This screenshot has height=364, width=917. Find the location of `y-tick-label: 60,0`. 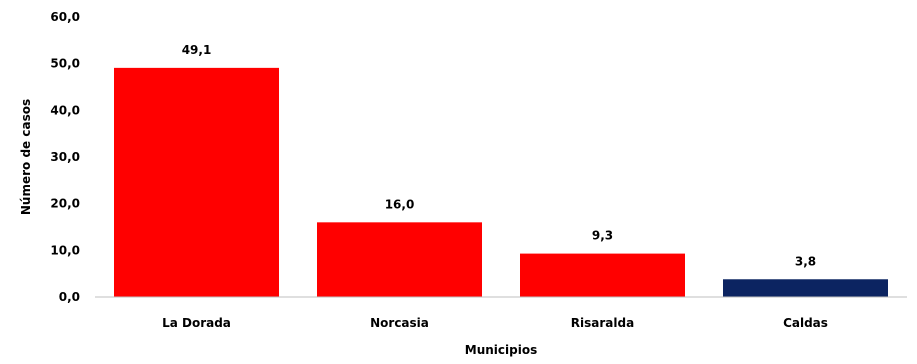

y-tick-label: 60,0 is located at coordinates (65, 17).